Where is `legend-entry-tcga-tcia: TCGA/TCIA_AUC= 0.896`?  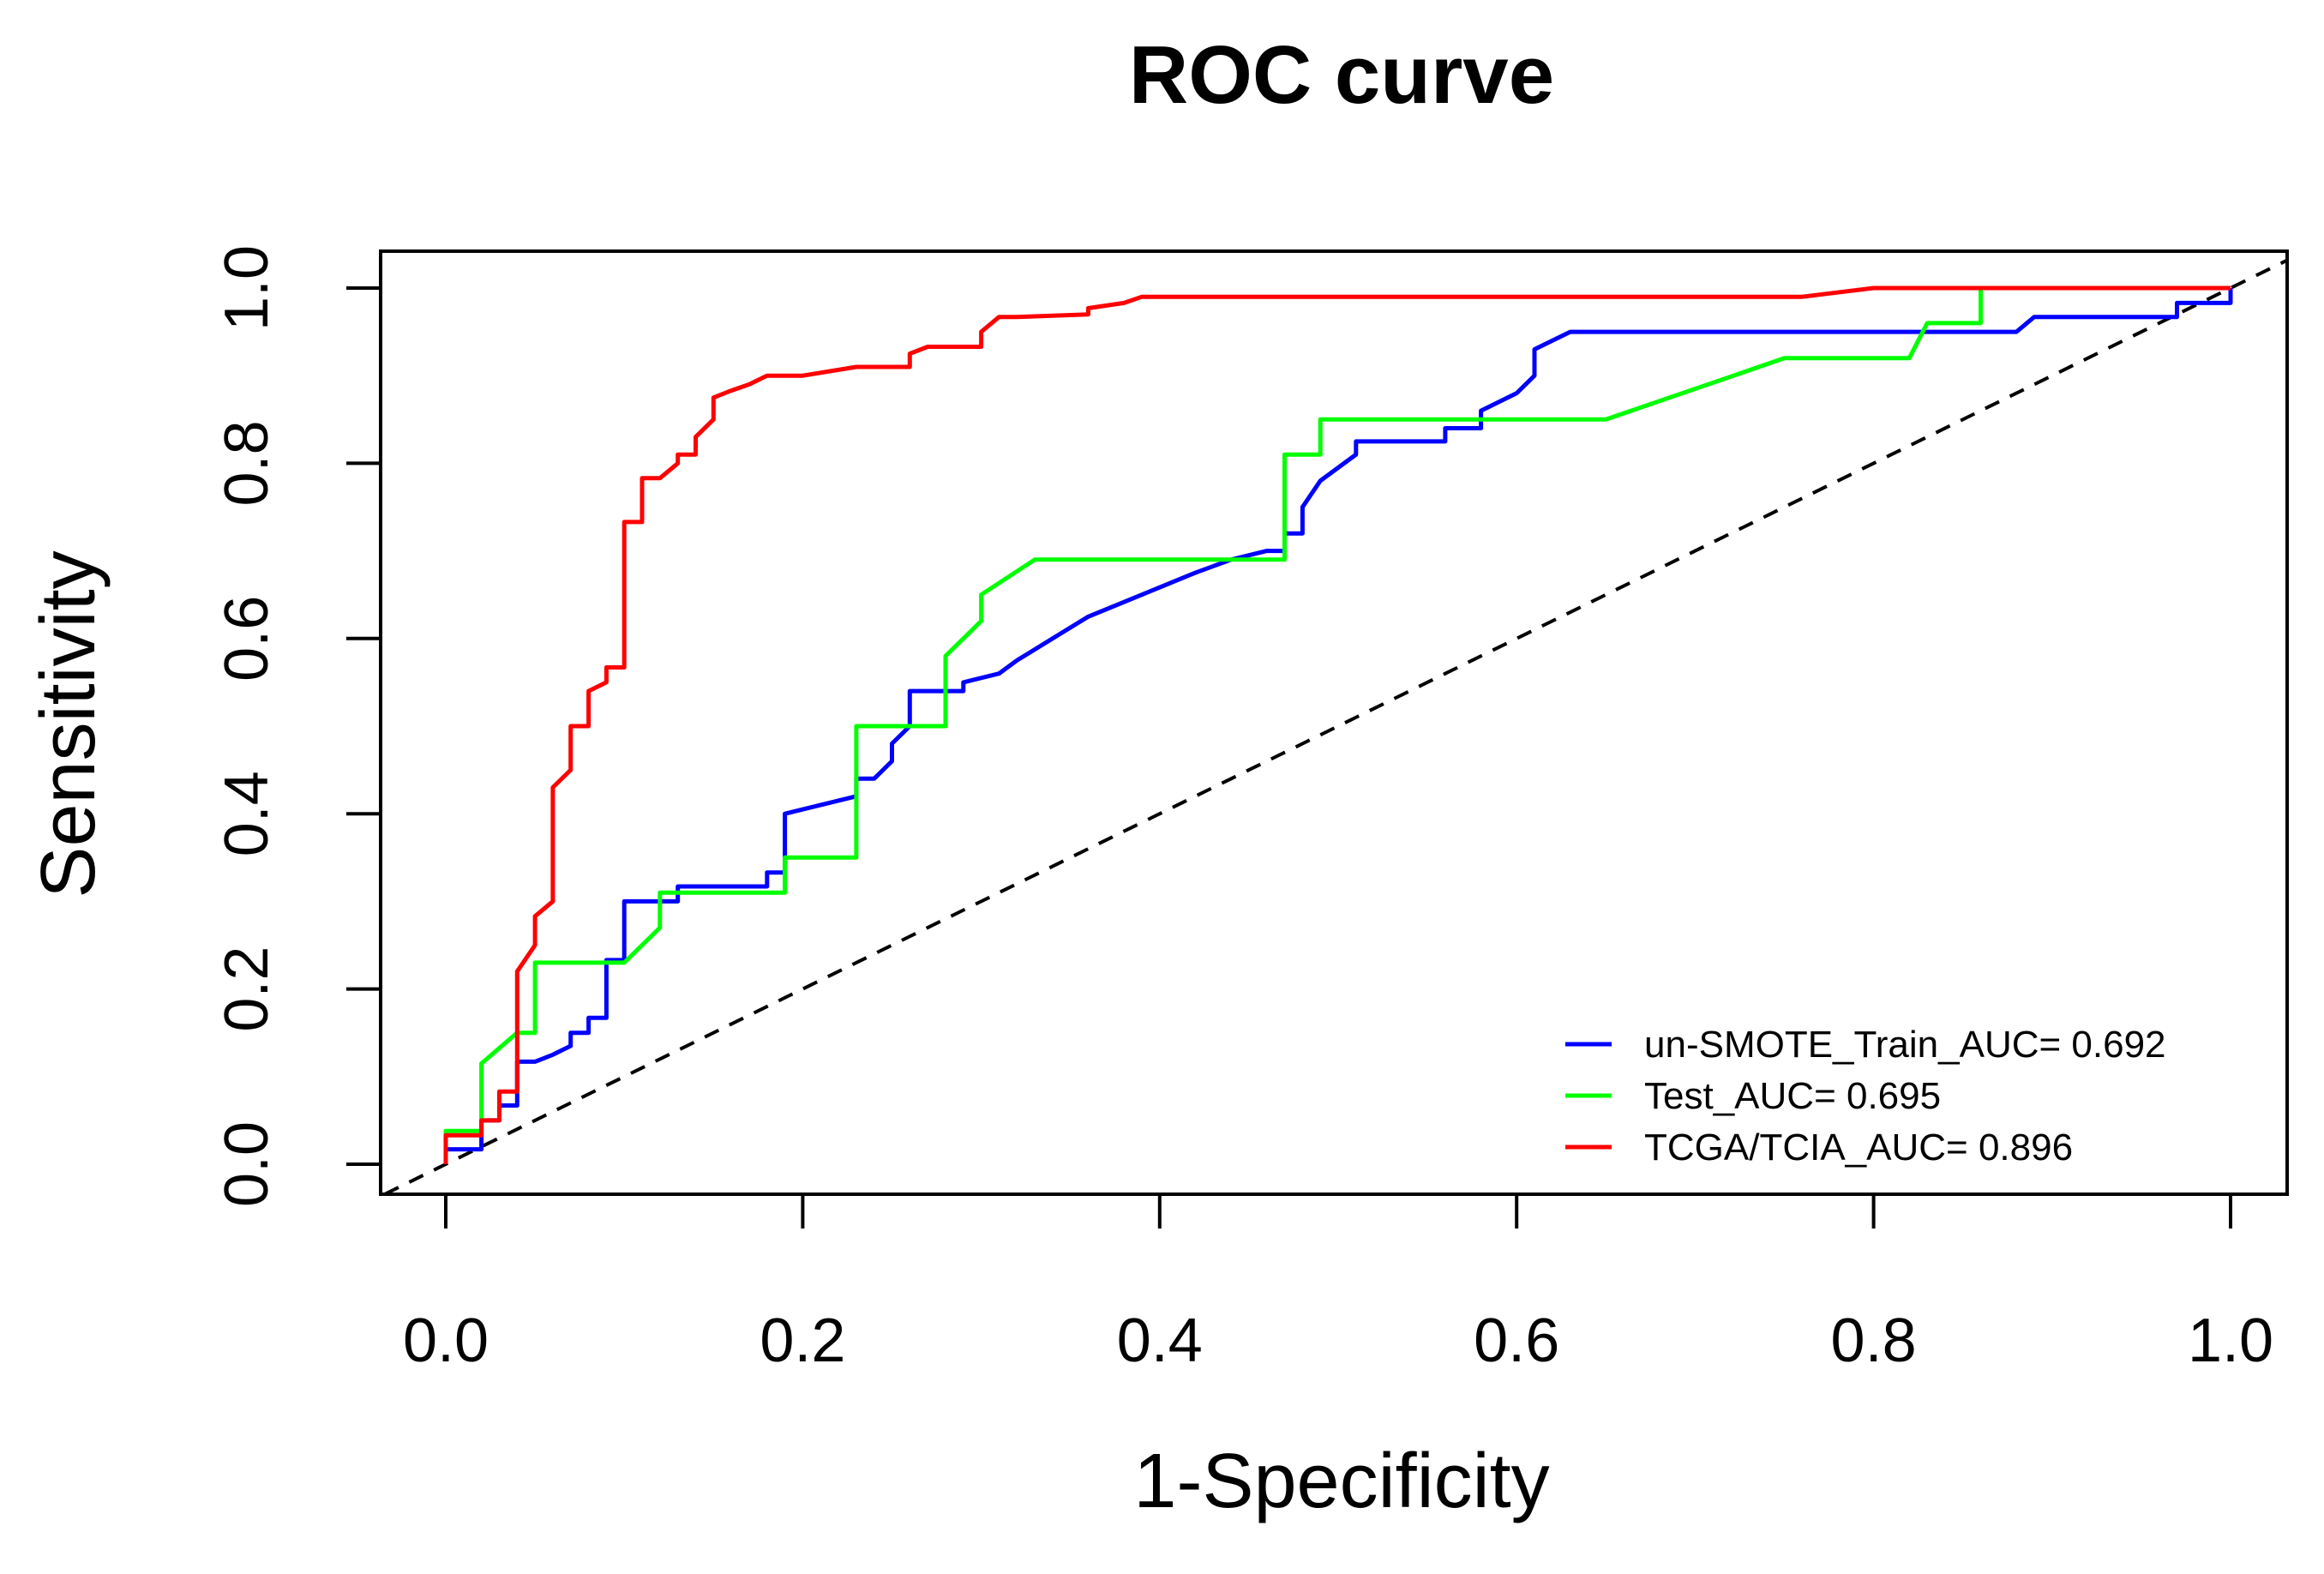
legend-entry-tcga-tcia: TCGA/TCIA_AUC= 0.896 is located at coordinates (1819, 1147).